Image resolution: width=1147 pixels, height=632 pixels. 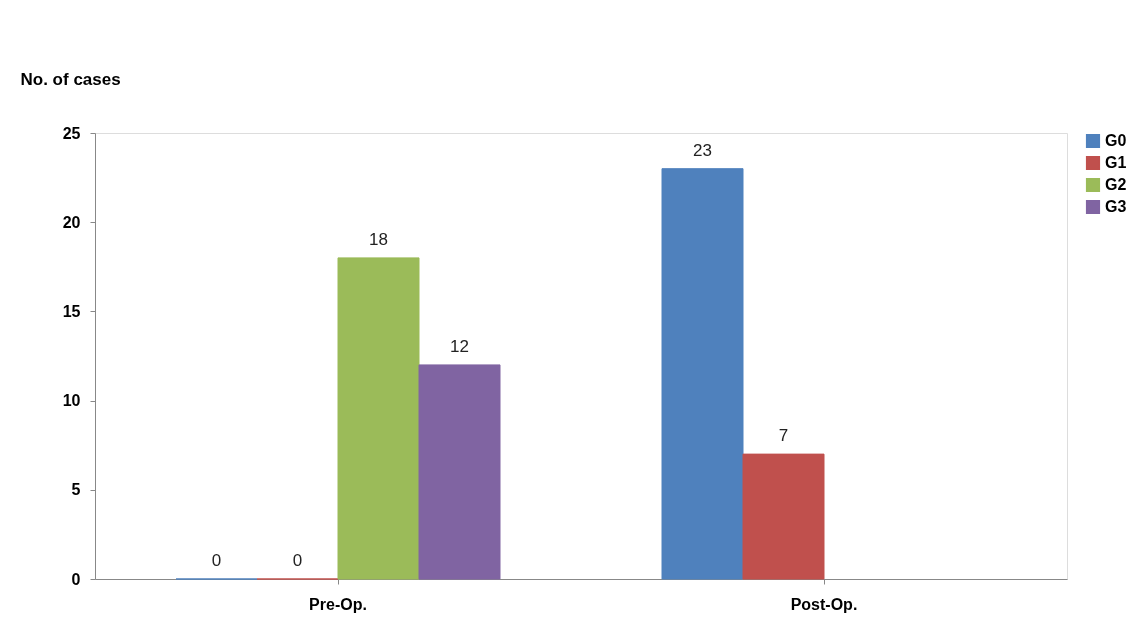 I want to click on legend-label: G3, so click(x=1116, y=206).